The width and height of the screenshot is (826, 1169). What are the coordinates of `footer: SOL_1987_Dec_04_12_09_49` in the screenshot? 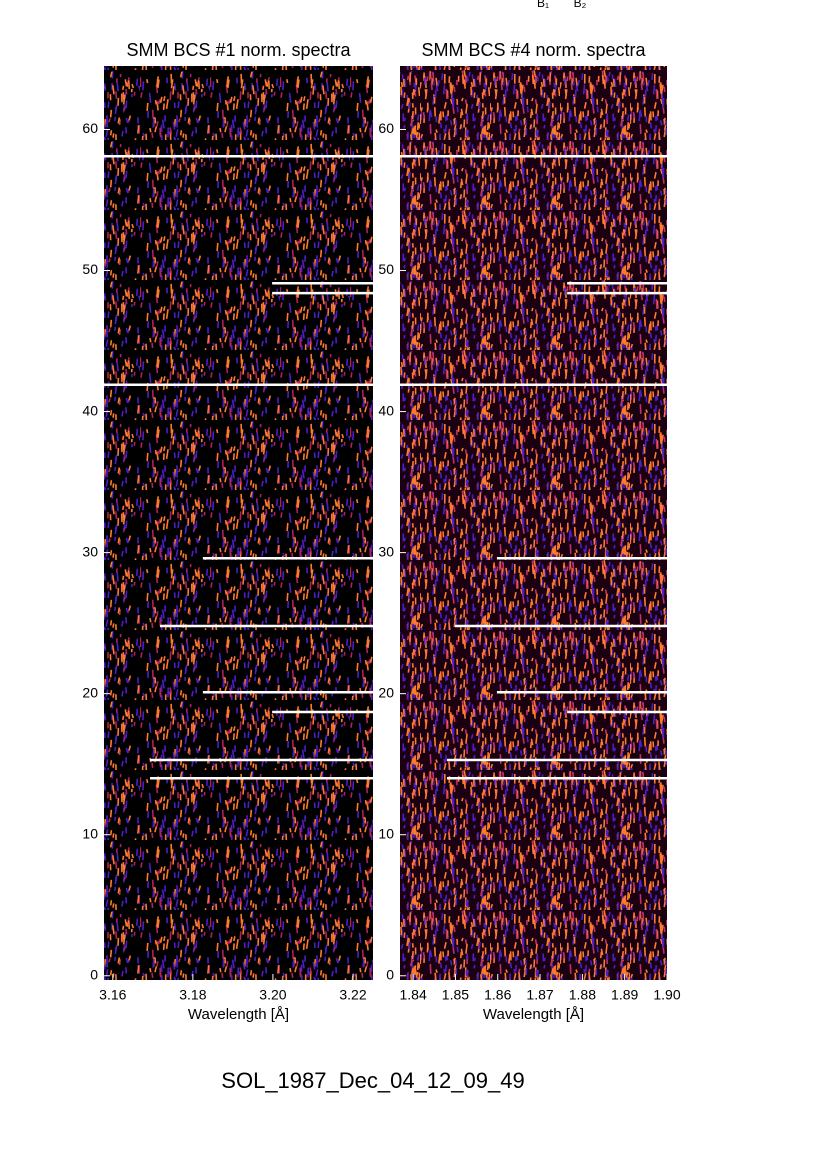 It's located at (372, 1080).